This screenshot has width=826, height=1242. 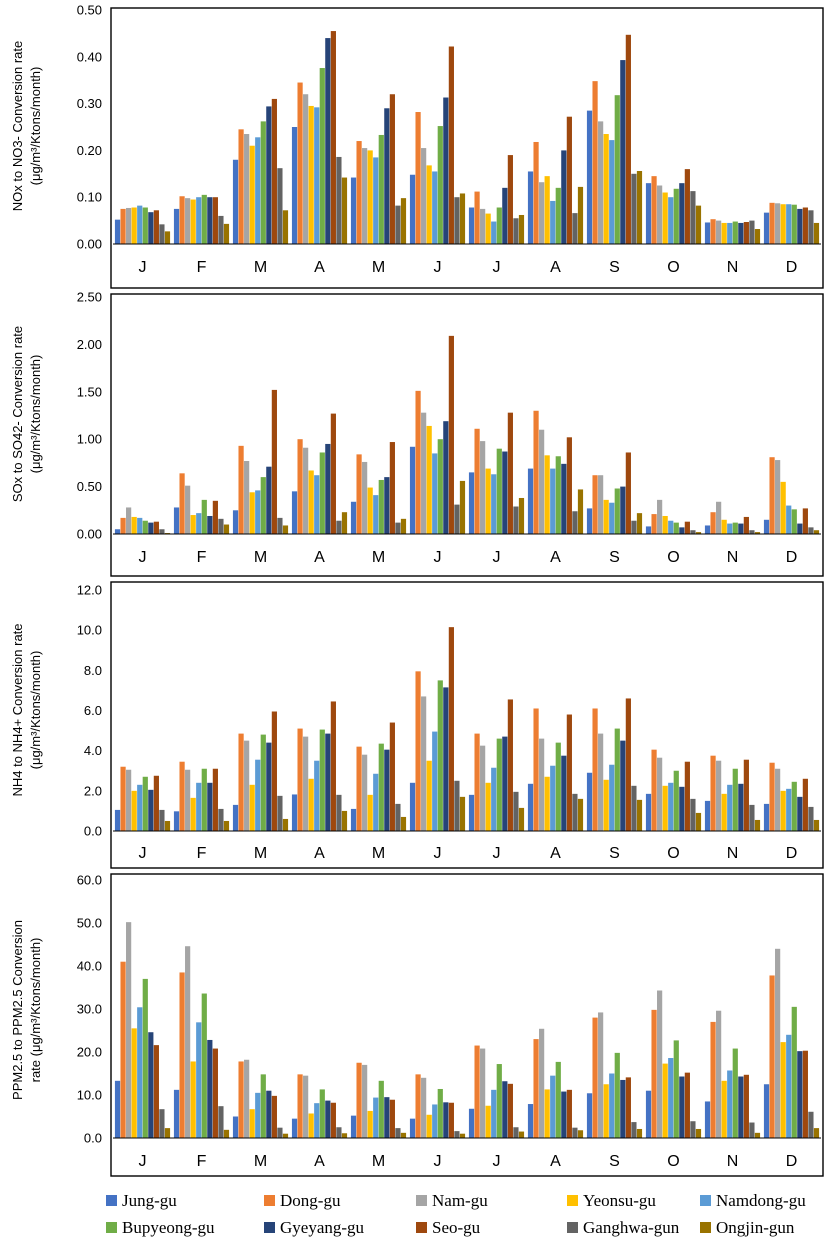 I want to click on y-tick-label: 20.0, so click(x=89, y=1052).